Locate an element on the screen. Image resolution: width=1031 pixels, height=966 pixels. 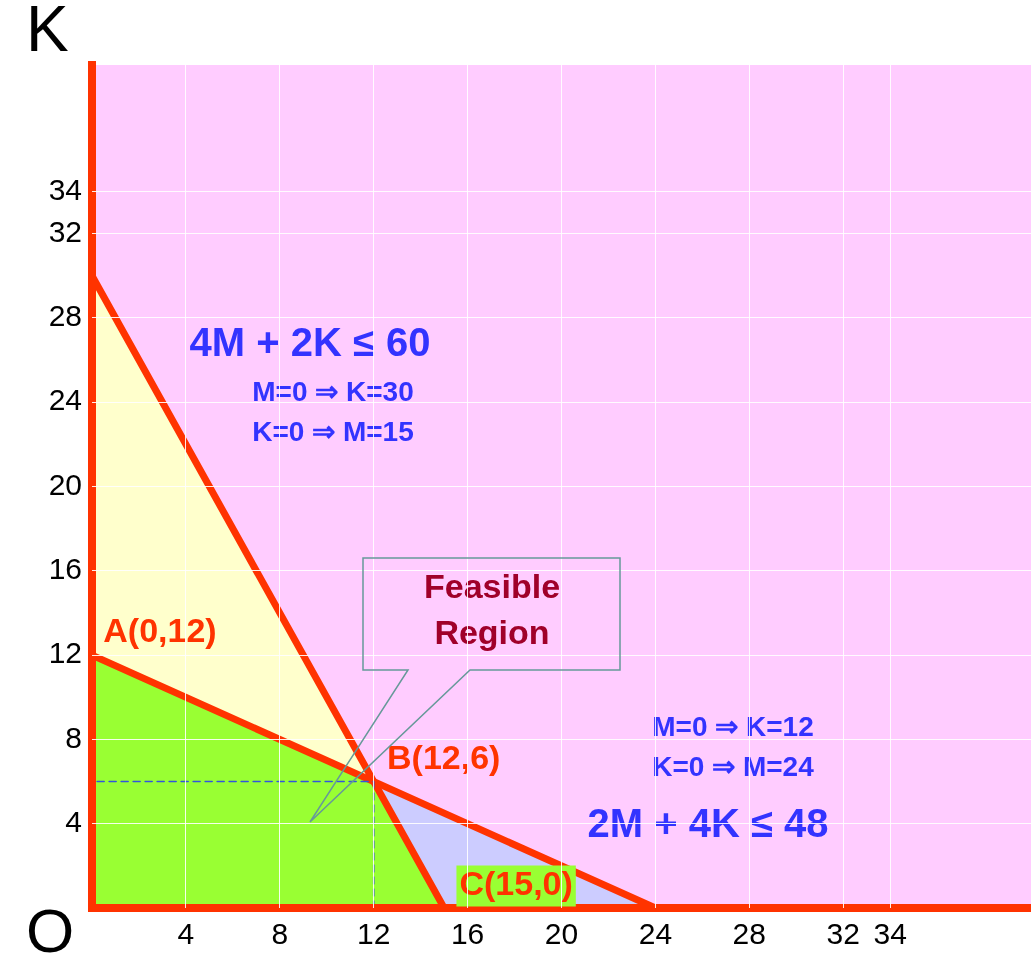
x-tick-label: 16 is located at coordinates (467, 934).